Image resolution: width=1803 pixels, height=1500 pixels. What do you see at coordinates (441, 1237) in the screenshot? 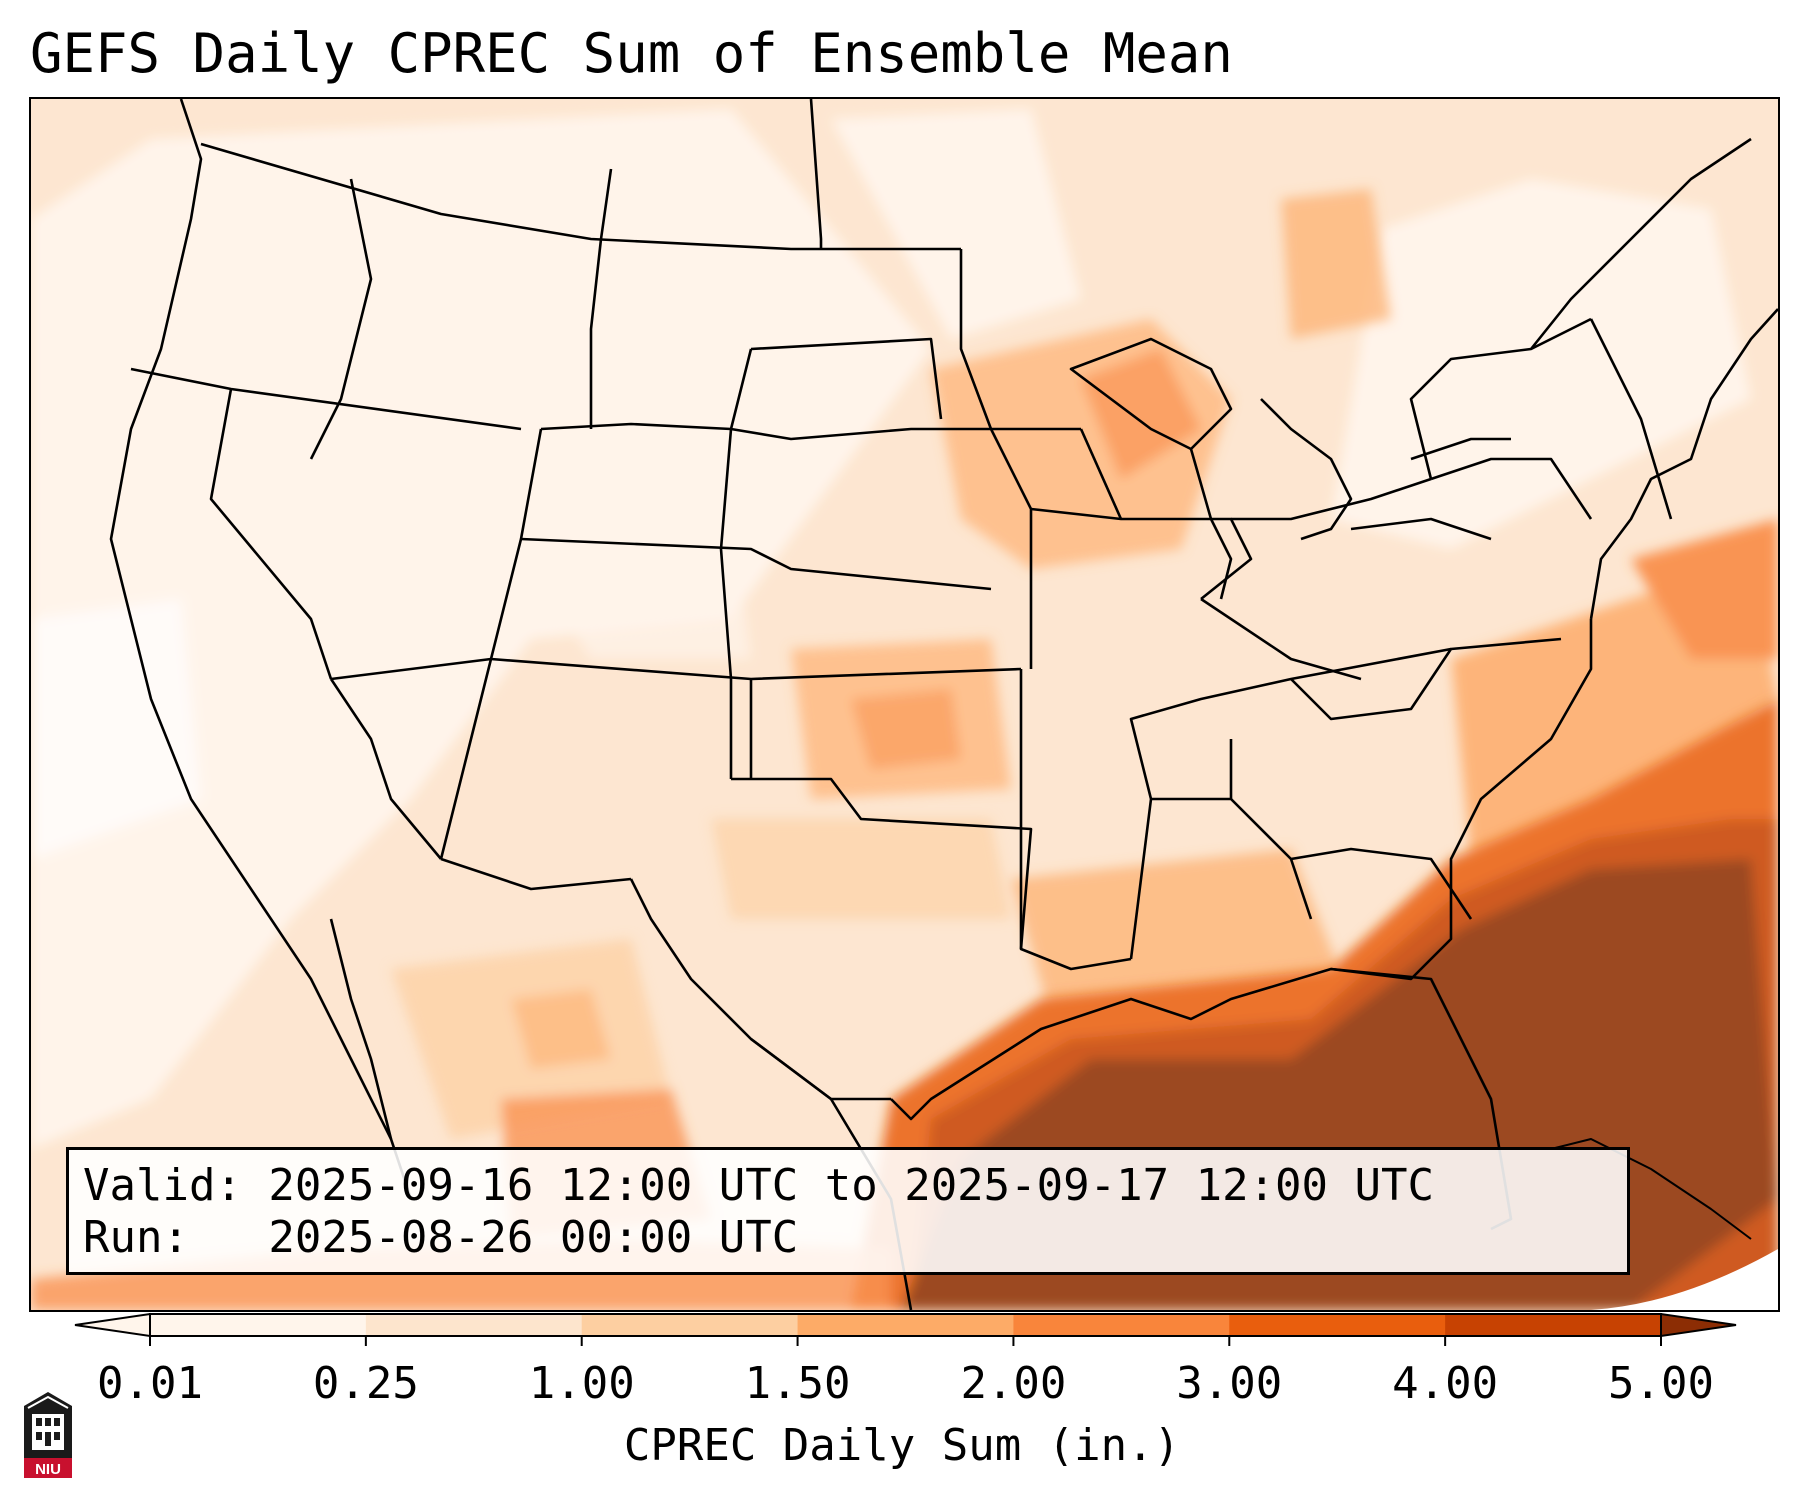
I see `run-time-line: Run: 2025-08-26 00:00 UTC` at bounding box center [441, 1237].